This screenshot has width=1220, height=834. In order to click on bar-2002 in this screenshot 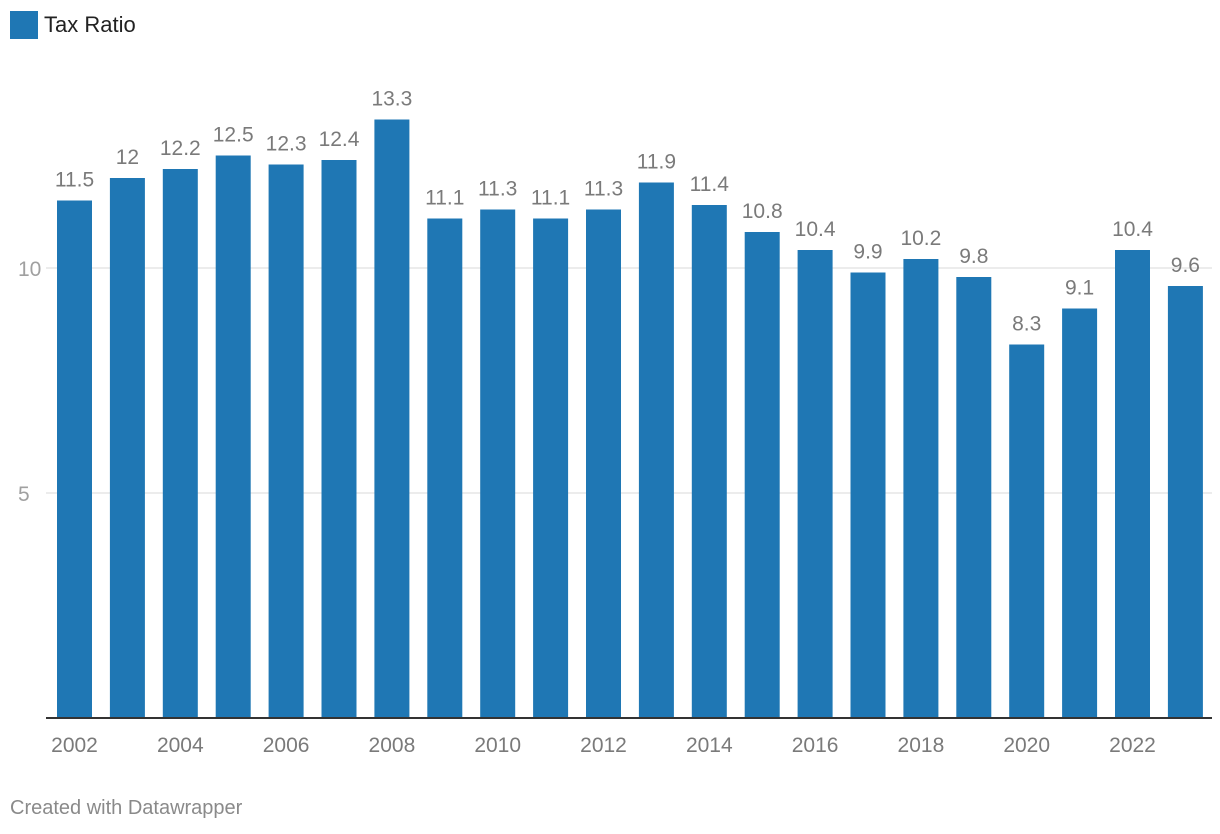, I will do `click(74, 459)`.